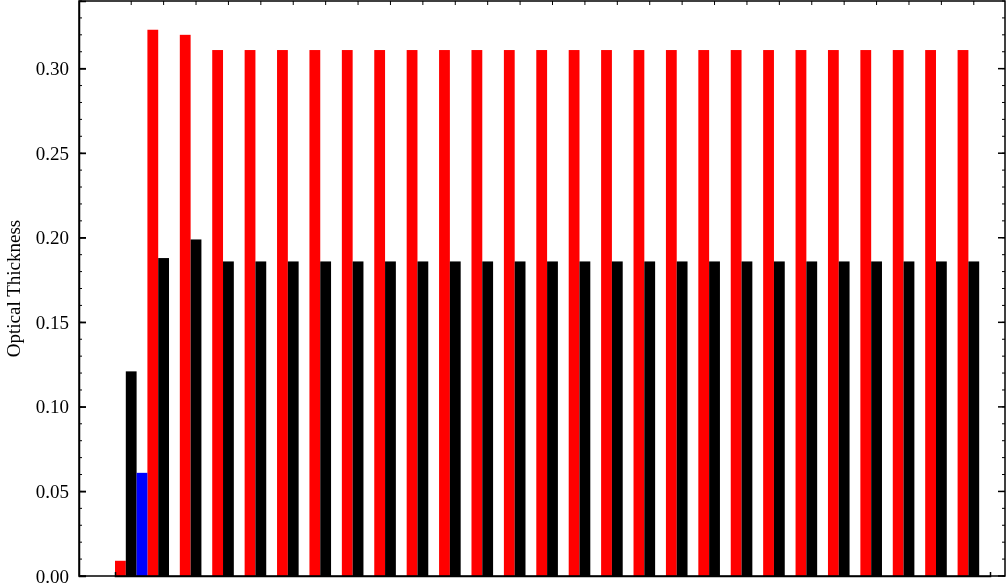  What do you see at coordinates (52, 574) in the screenshot?
I see `y-tick-label: 0.00` at bounding box center [52, 574].